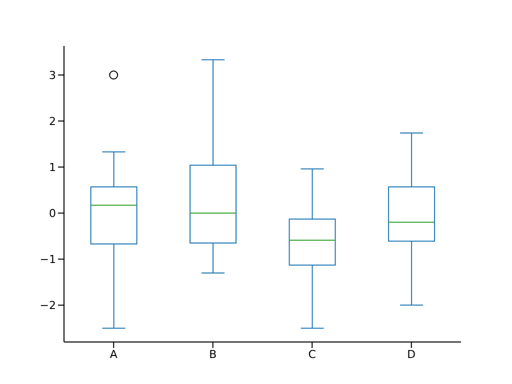 This screenshot has height=384, width=512. What do you see at coordinates (213, 354) in the screenshot?
I see `x-tick-label: B` at bounding box center [213, 354].